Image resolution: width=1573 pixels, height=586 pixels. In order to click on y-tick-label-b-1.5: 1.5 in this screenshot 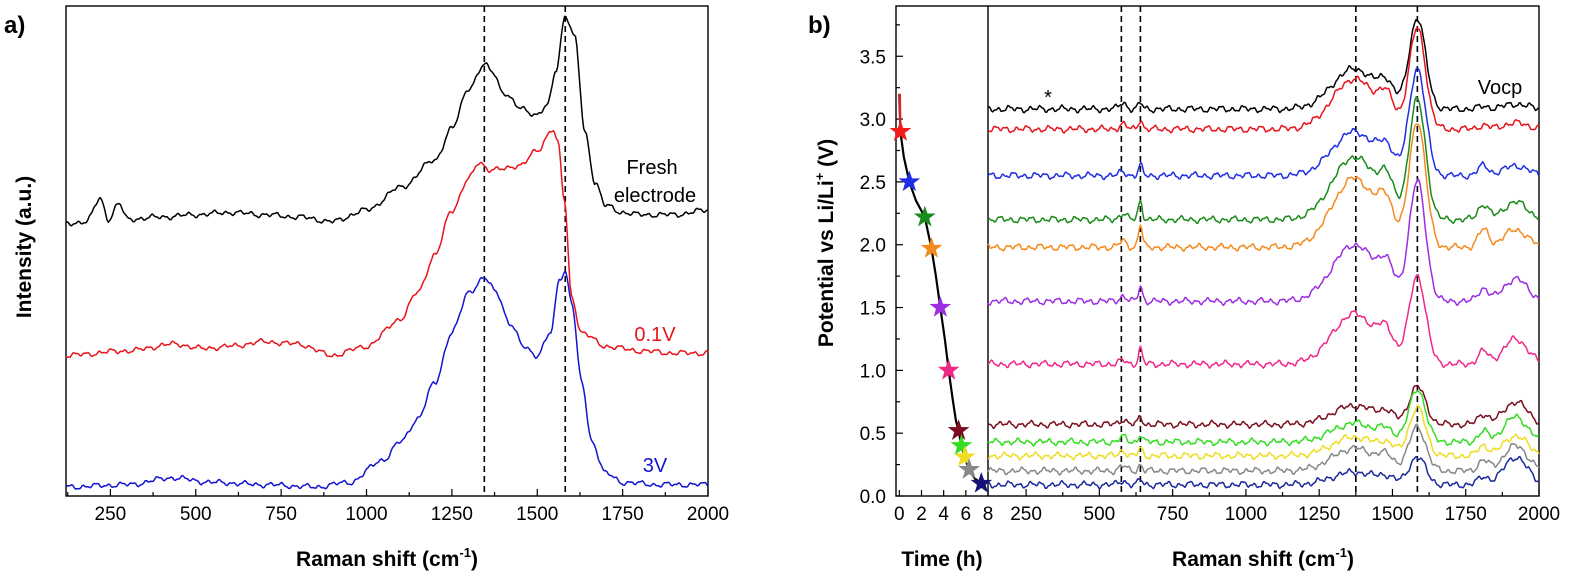, I will do `click(873, 309)`.